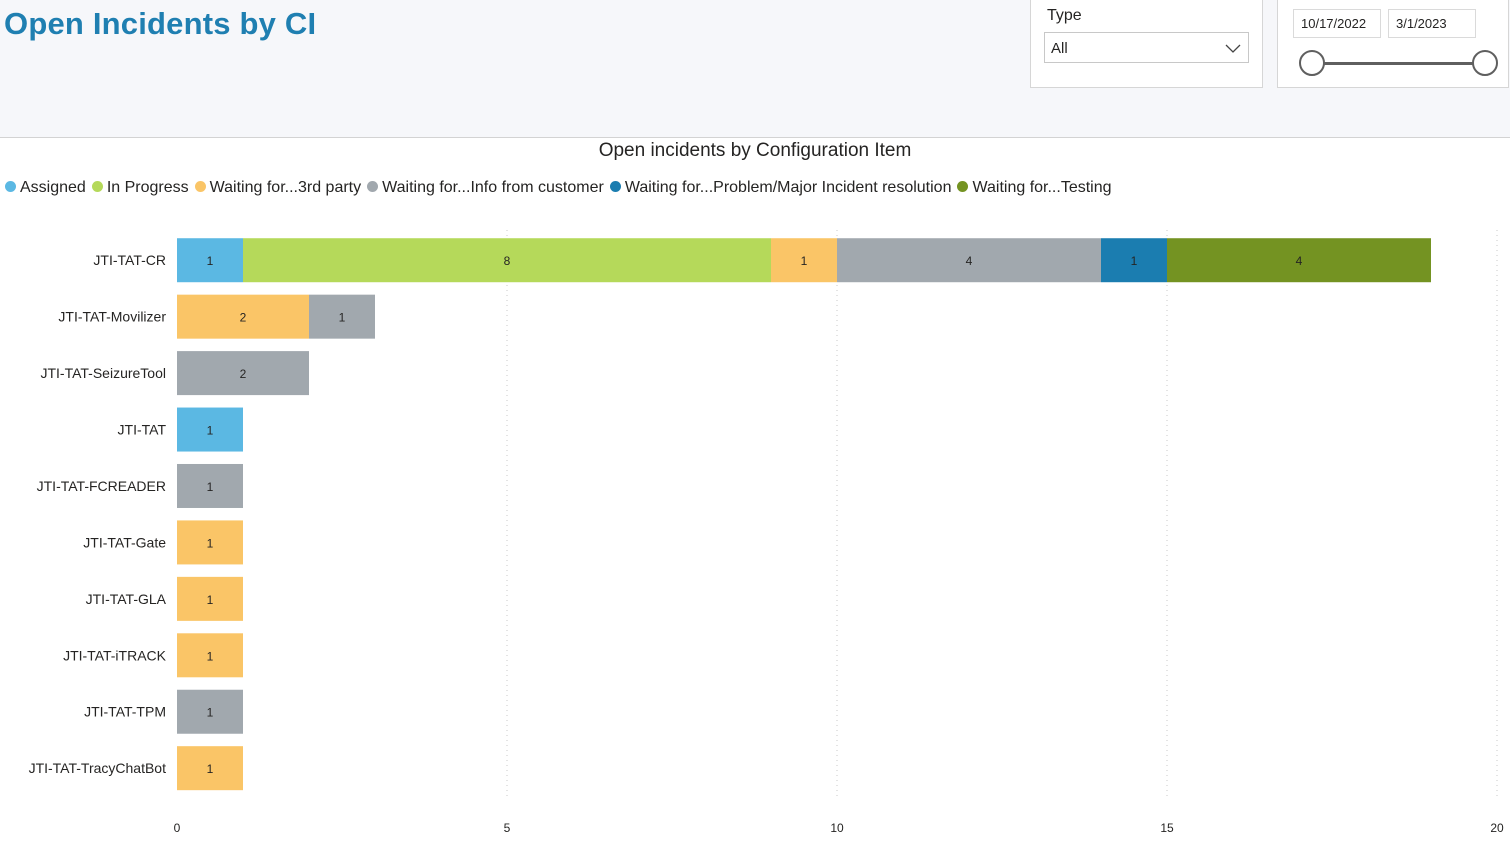 The image size is (1510, 841). Describe the element at coordinates (285, 187) in the screenshot. I see `legend-label: Waiting for...3rd party` at that location.